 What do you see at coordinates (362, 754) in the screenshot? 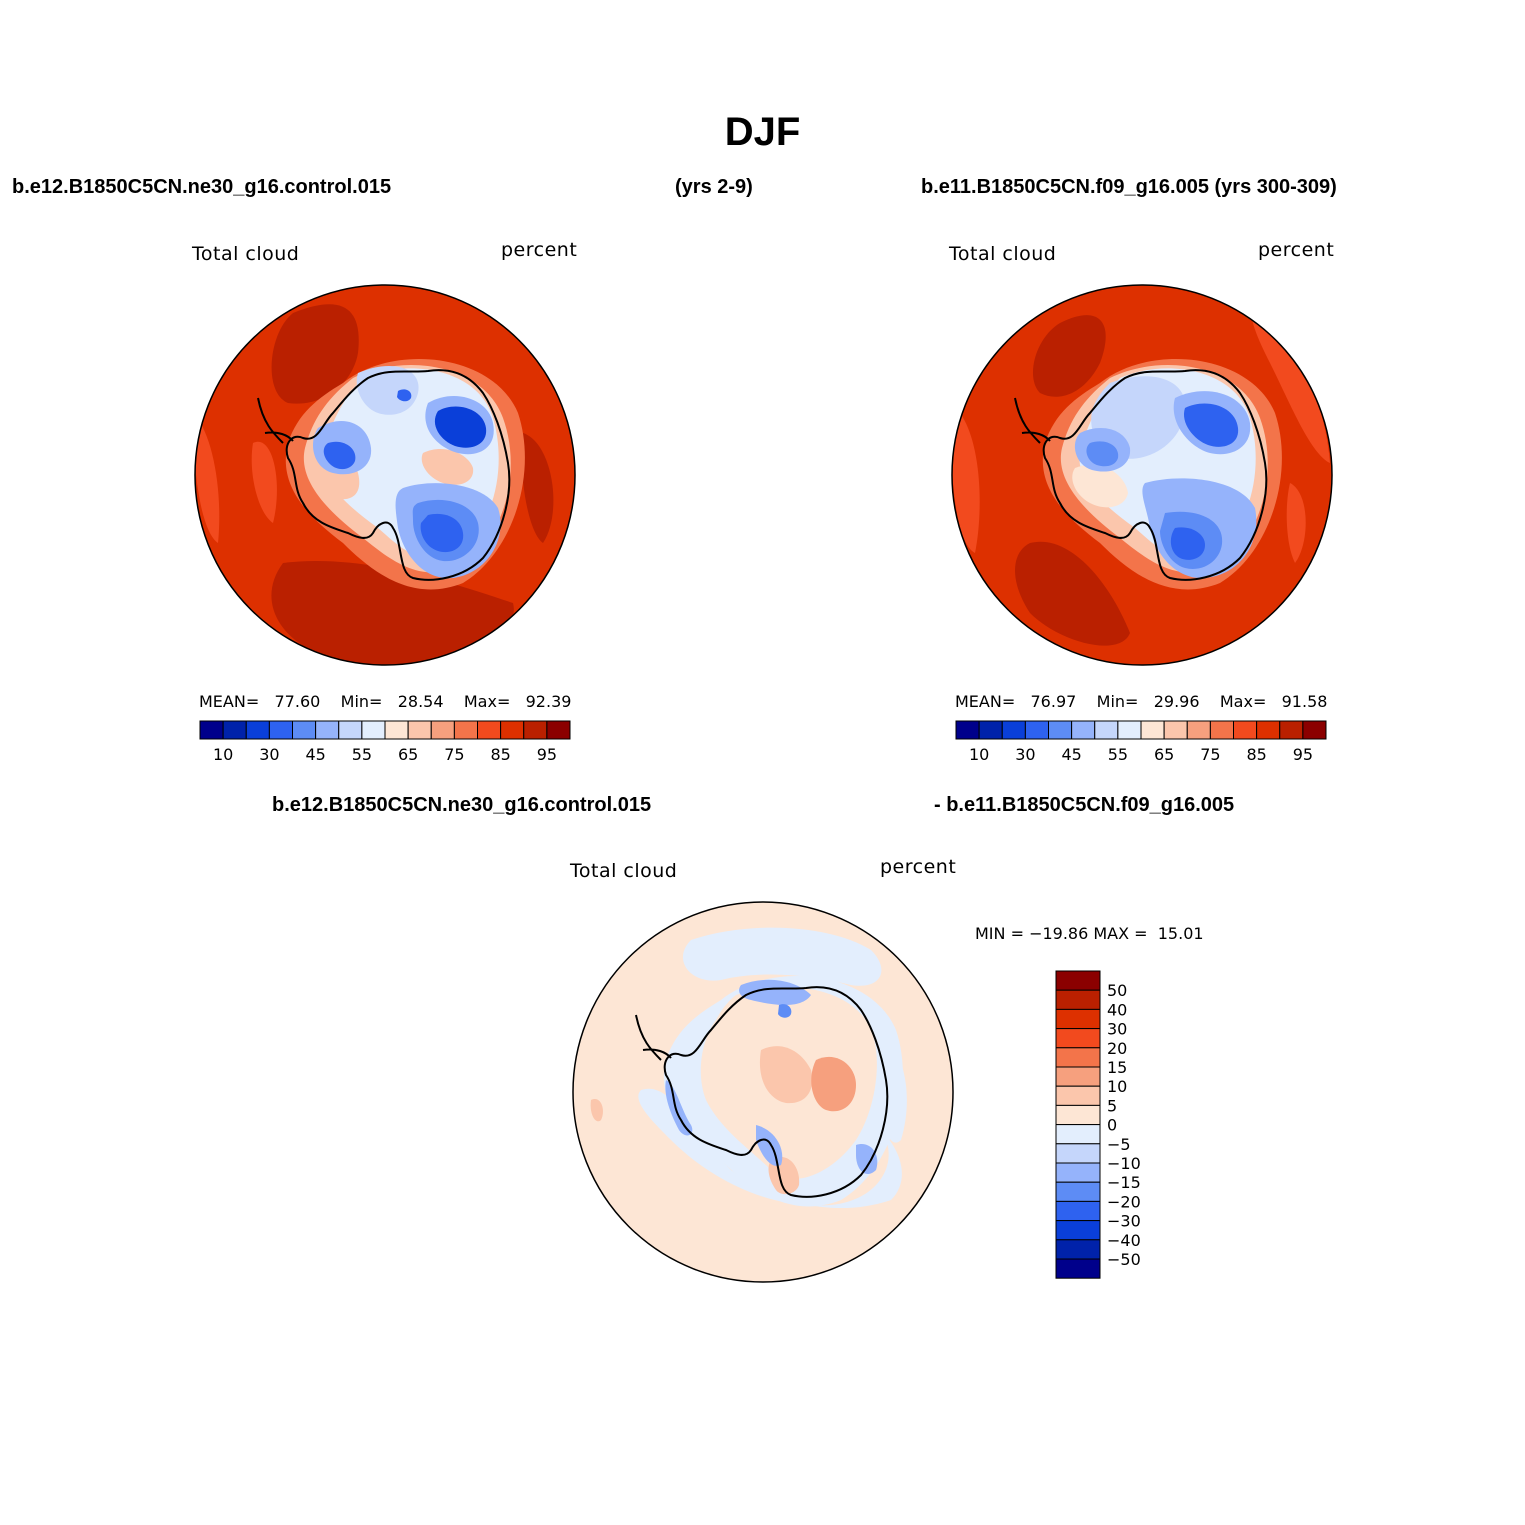
I see `panel1-colorbar-tick-label: 55` at bounding box center [362, 754].